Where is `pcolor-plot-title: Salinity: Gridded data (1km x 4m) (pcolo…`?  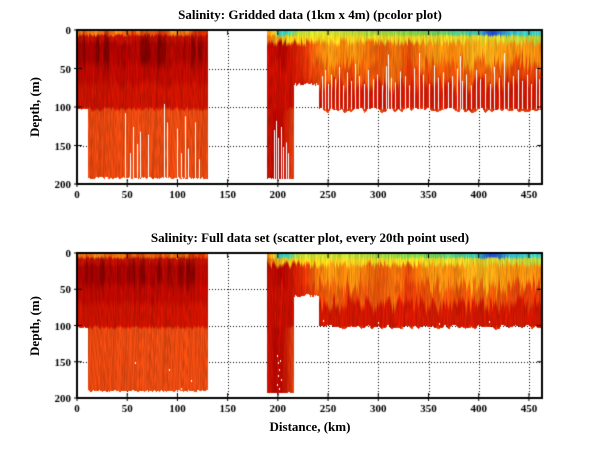
pcolor-plot-title: Salinity: Gridded data (1km x 4m) (pcolo… is located at coordinates (310, 14).